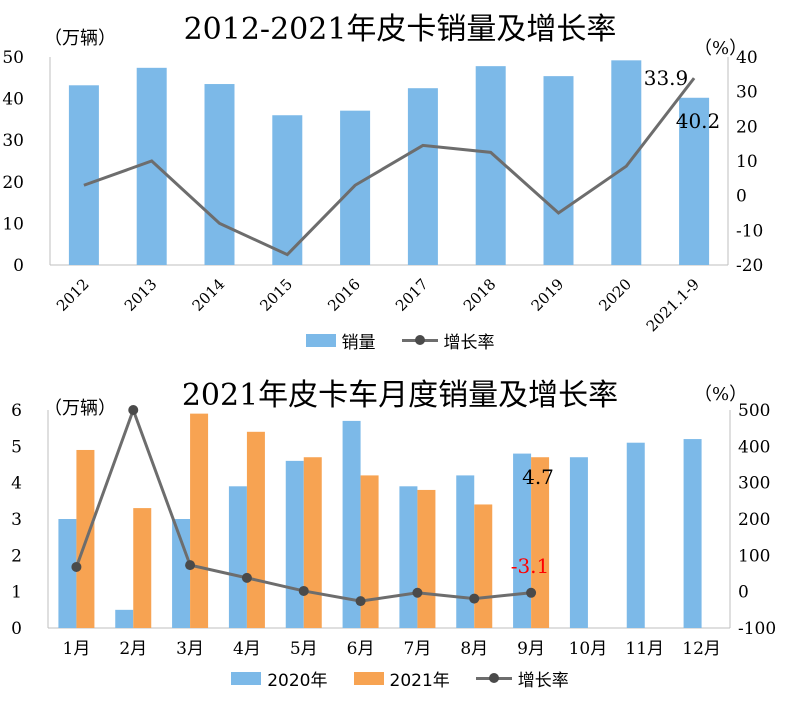  What do you see at coordinates (626, 162) in the screenshot?
I see `bar-销量-2020` at bounding box center [626, 162].